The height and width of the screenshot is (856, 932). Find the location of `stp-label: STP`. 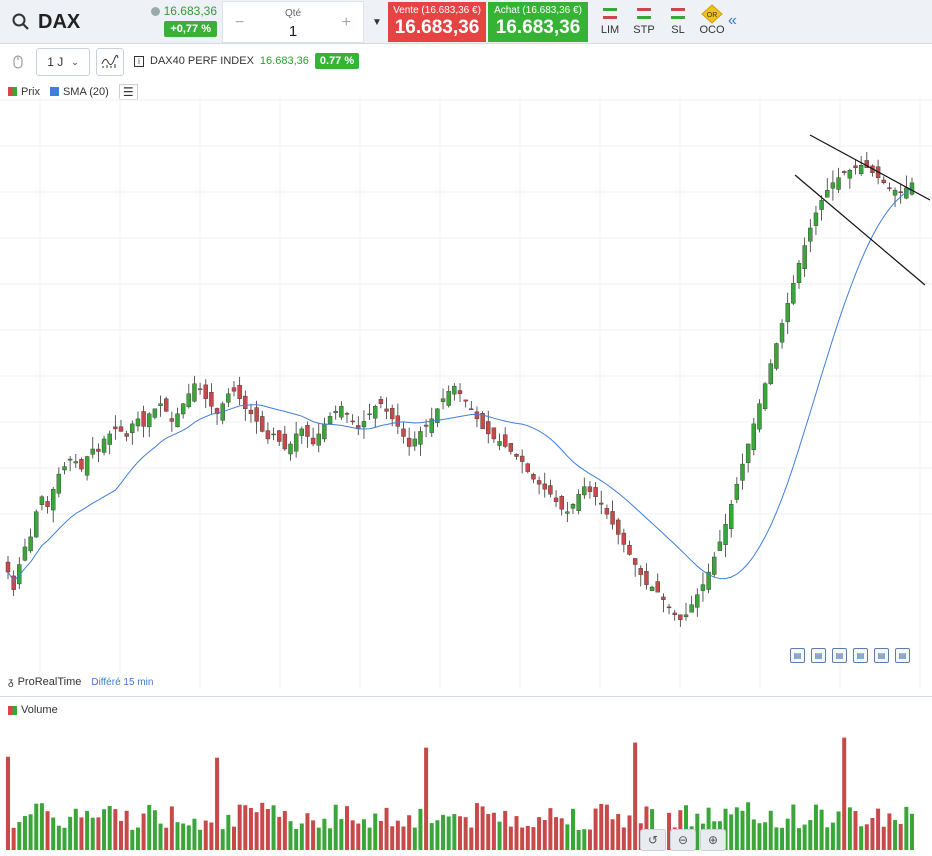

stp-label: STP is located at coordinates (644, 30).